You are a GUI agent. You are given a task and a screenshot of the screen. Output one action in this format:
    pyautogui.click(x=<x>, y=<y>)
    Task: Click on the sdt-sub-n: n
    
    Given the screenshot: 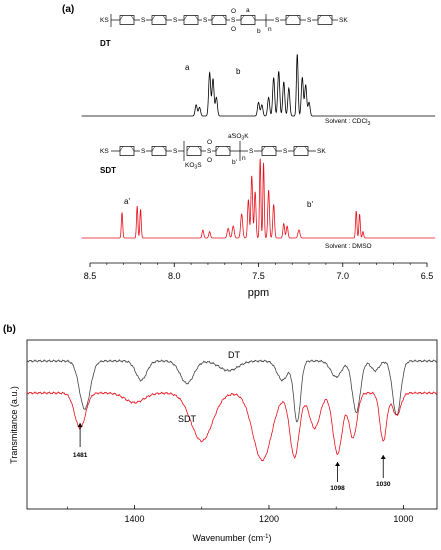 What is the action you would take?
    pyautogui.click(x=244, y=158)
    